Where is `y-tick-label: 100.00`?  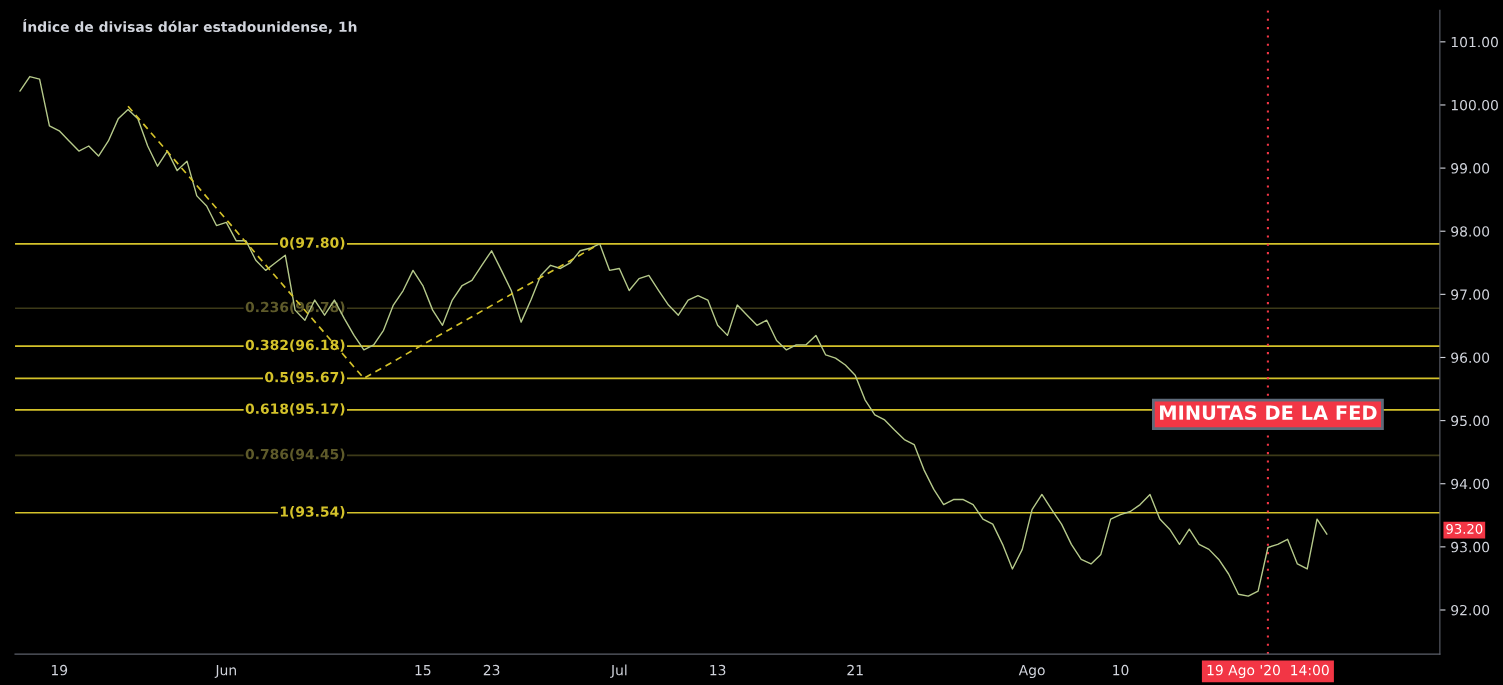
y-tick-label: 100.00 is located at coordinates (1474, 105).